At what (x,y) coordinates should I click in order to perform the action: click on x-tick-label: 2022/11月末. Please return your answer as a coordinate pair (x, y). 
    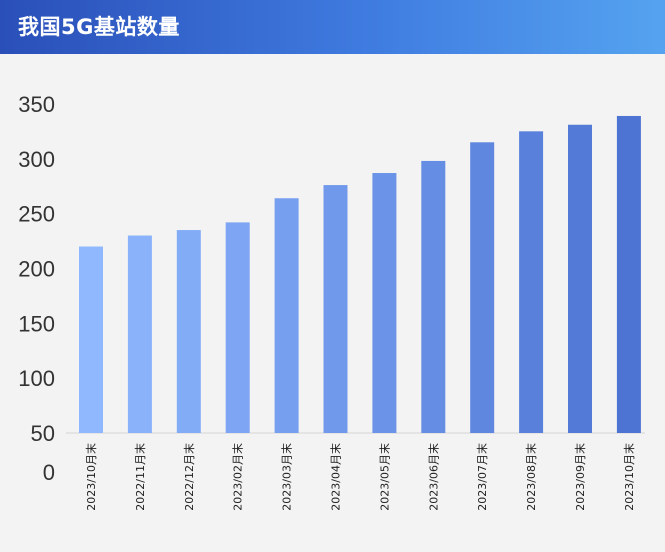
    Looking at the image, I should click on (140, 477).